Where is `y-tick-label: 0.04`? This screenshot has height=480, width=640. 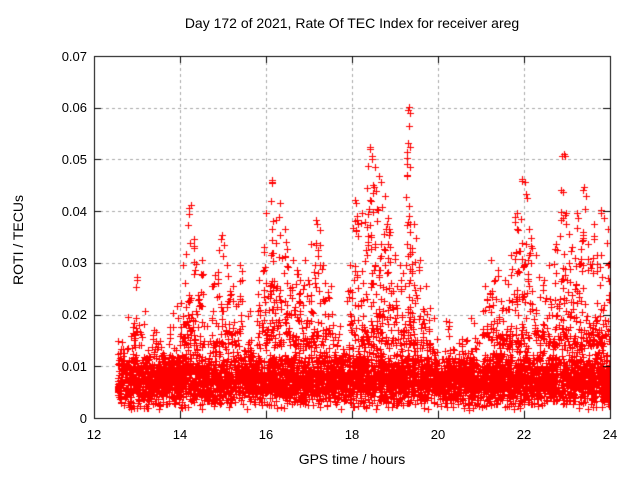 y-tick-label: 0.04 is located at coordinates (74, 211).